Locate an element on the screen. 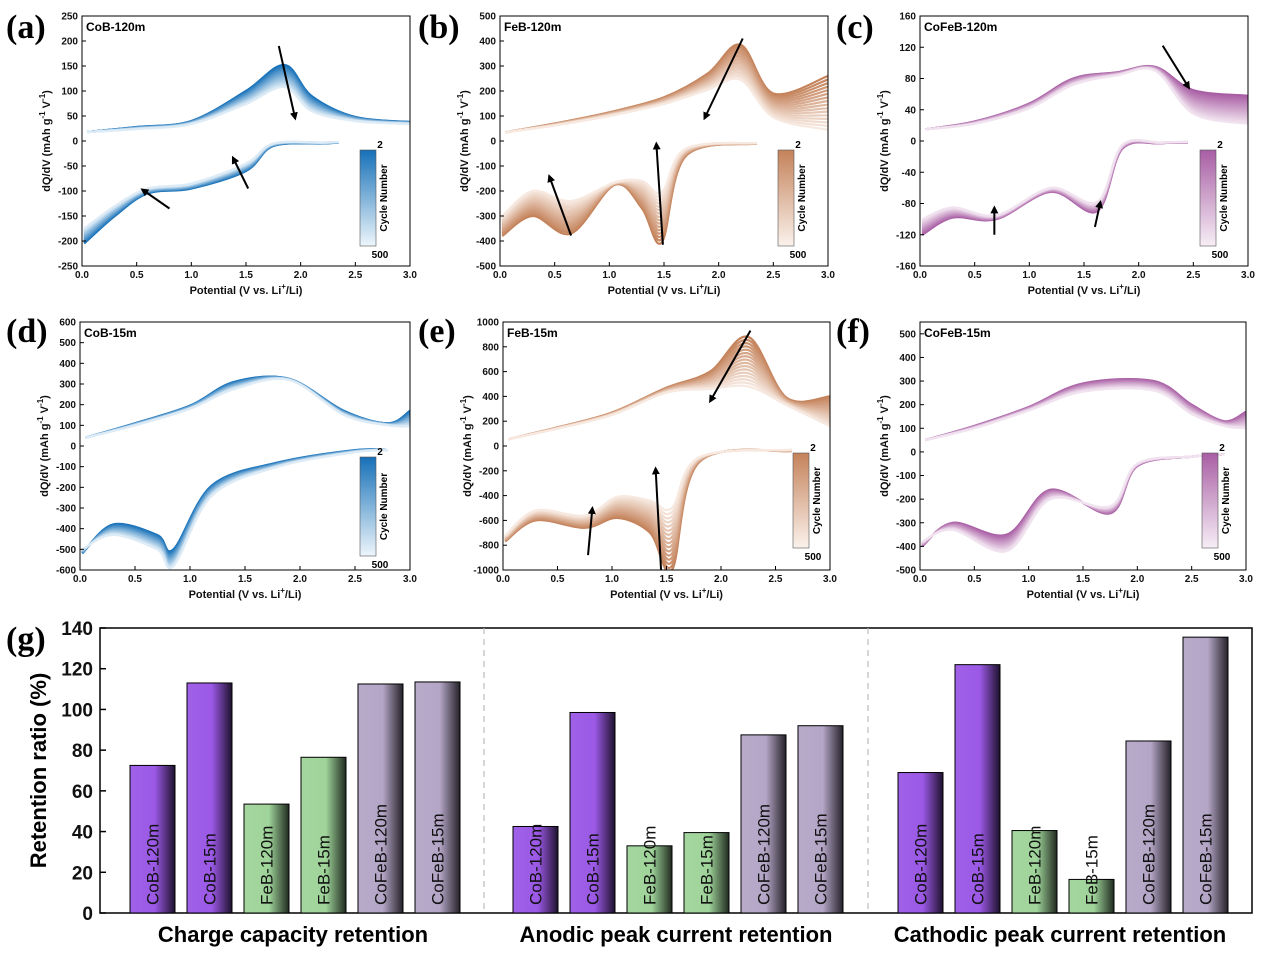  x-label-part: Potential (V vs. Li is located at coordinates (1073, 595).